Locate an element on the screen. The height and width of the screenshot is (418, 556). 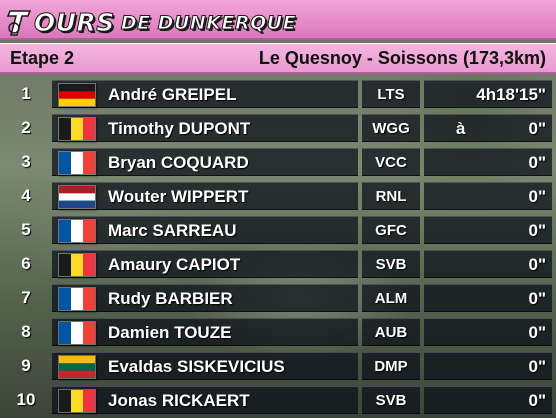
rider-cell: Evaldas SISKEVICIUS is located at coordinates (205, 366).